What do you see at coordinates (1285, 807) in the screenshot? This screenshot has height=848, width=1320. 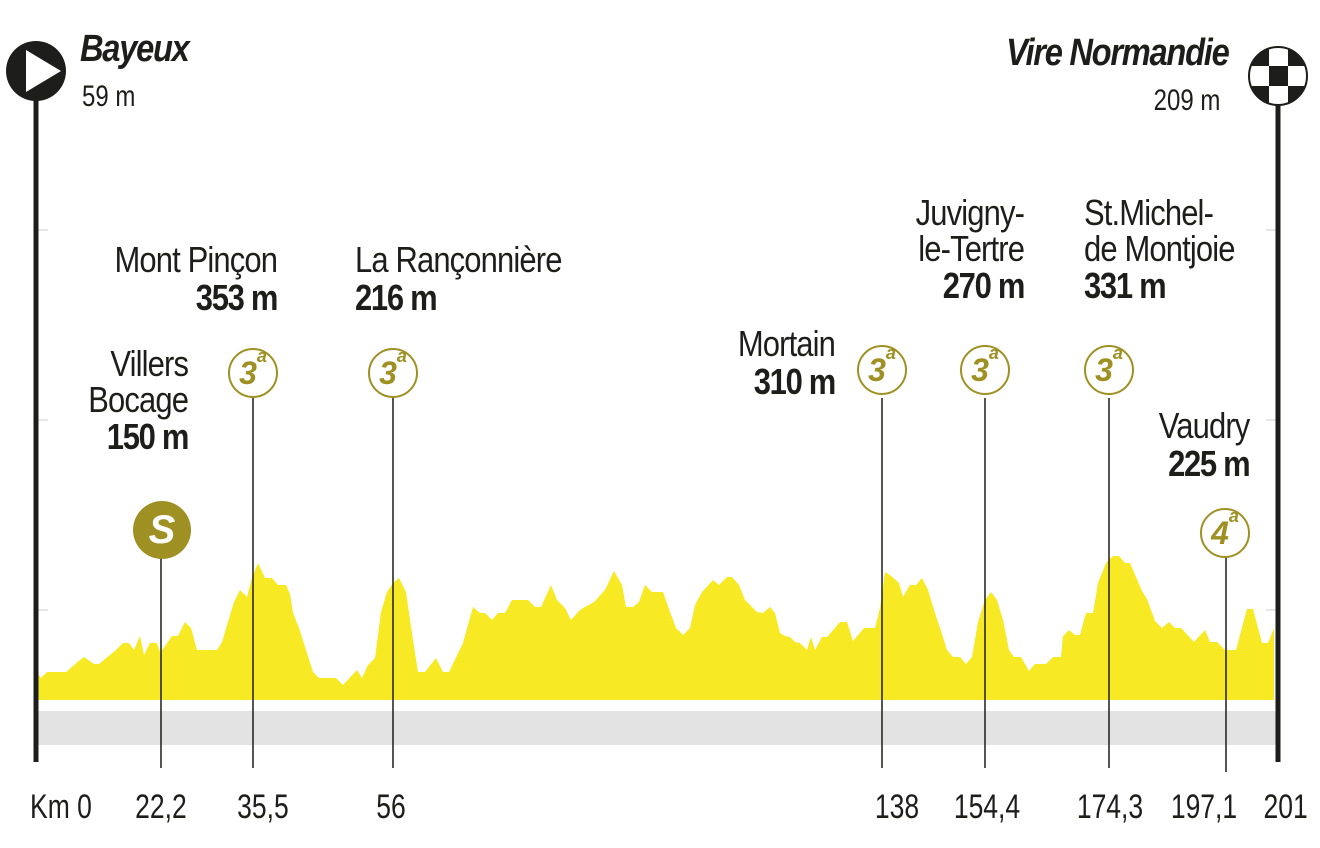 I see `km-label-finish: 201` at bounding box center [1285, 807].